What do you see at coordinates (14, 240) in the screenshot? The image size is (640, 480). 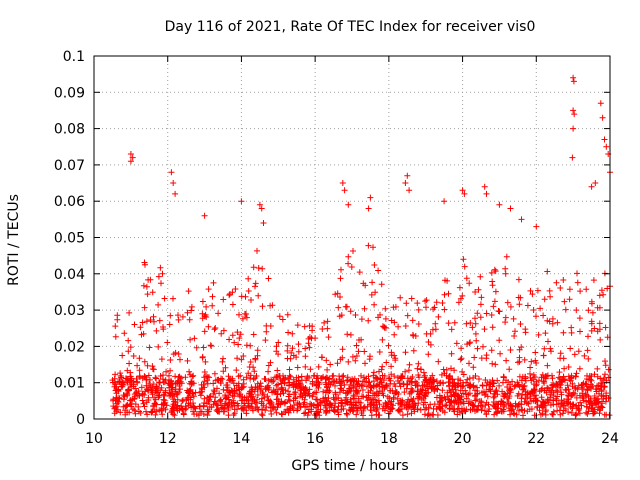 I see `y-axis-label: ROTI / TECUs` at bounding box center [14, 240].